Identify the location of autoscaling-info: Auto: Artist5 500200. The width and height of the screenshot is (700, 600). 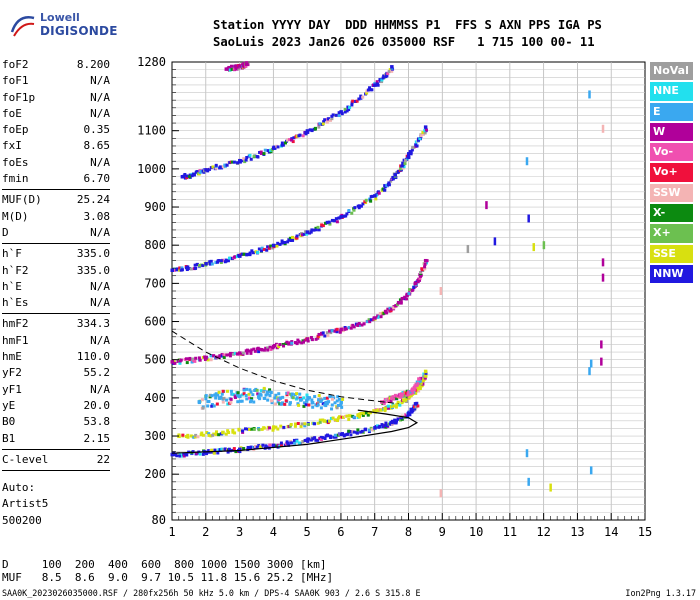
(25, 504).